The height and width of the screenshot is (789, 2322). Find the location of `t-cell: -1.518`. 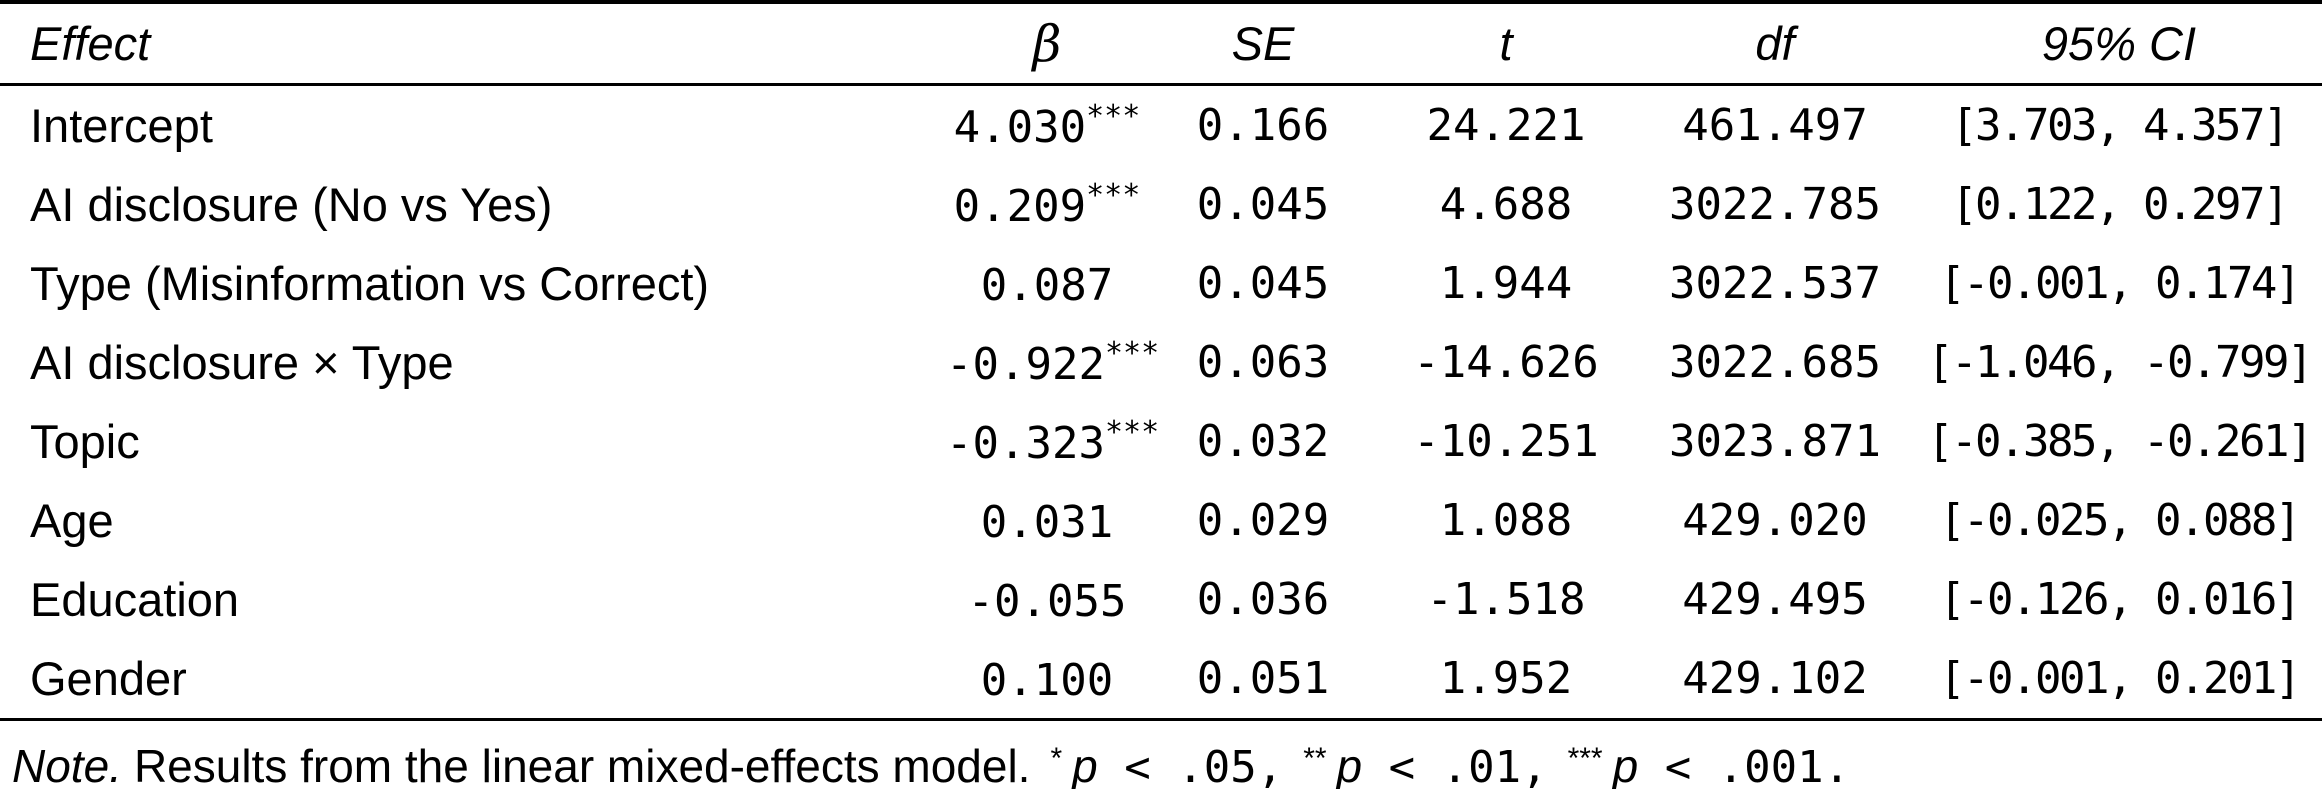

t-cell: -1.518 is located at coordinates (1506, 599).